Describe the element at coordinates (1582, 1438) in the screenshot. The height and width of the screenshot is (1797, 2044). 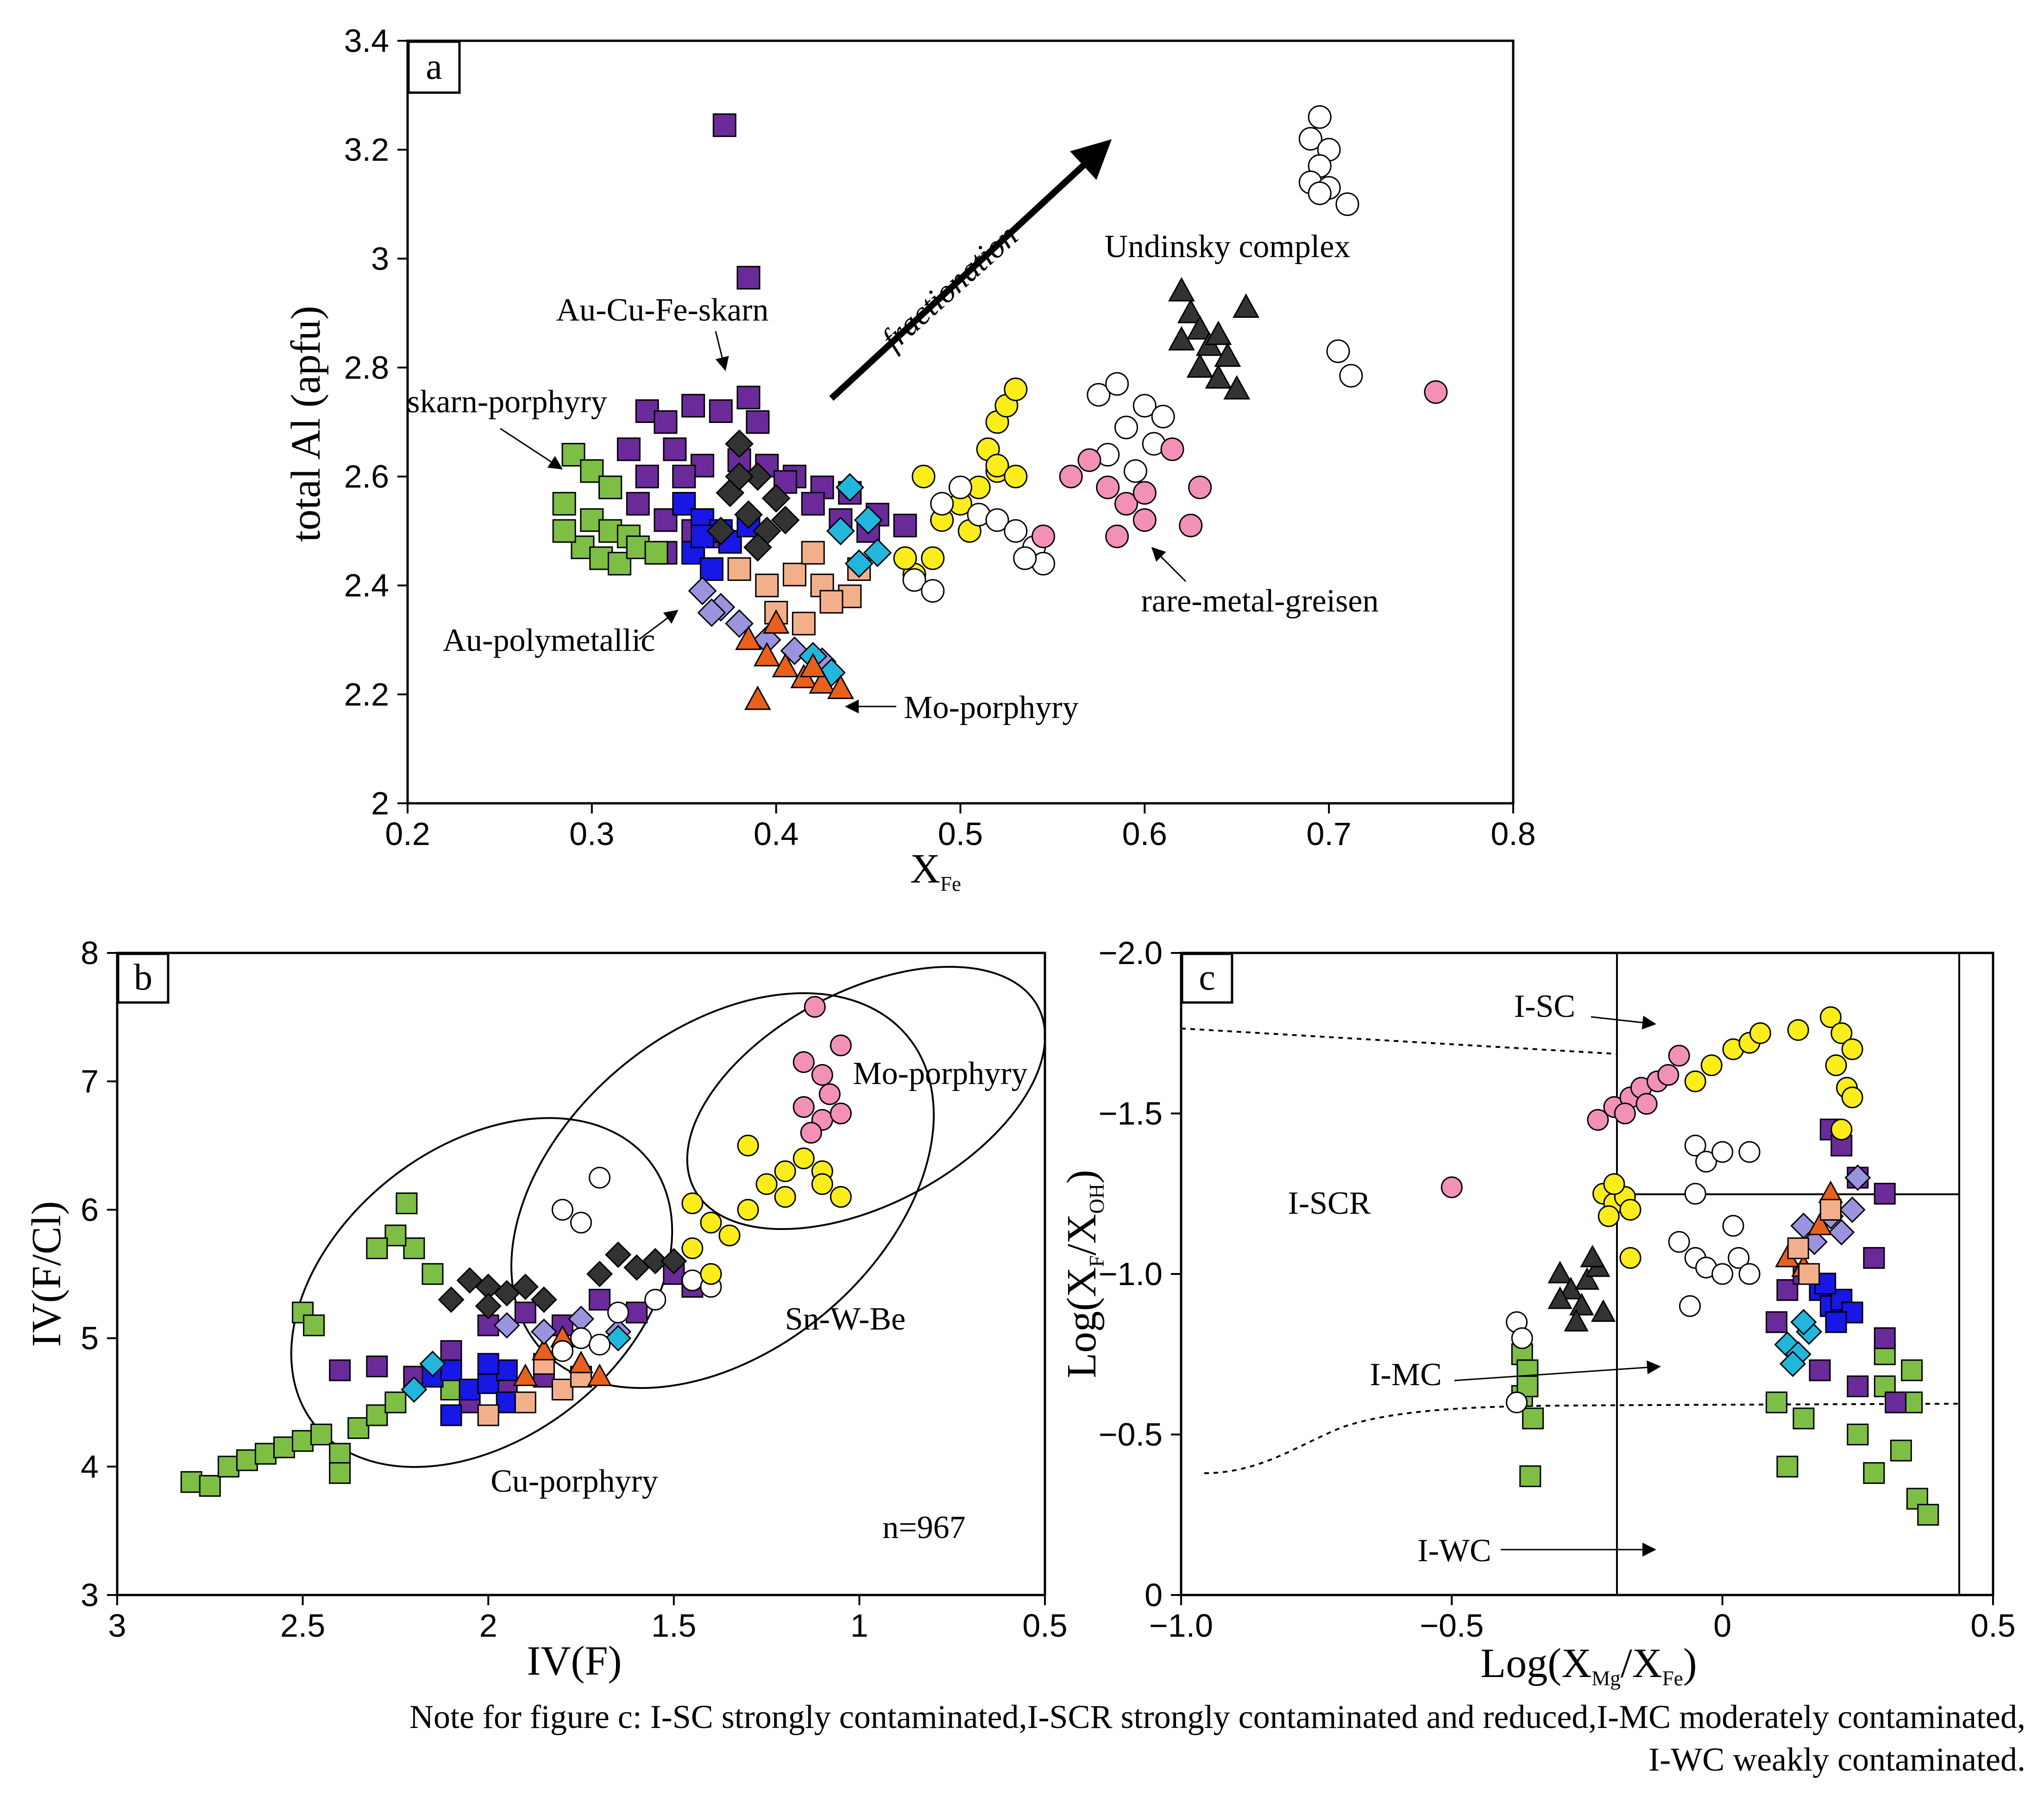
I see `dotted-boundary-lower` at that location.